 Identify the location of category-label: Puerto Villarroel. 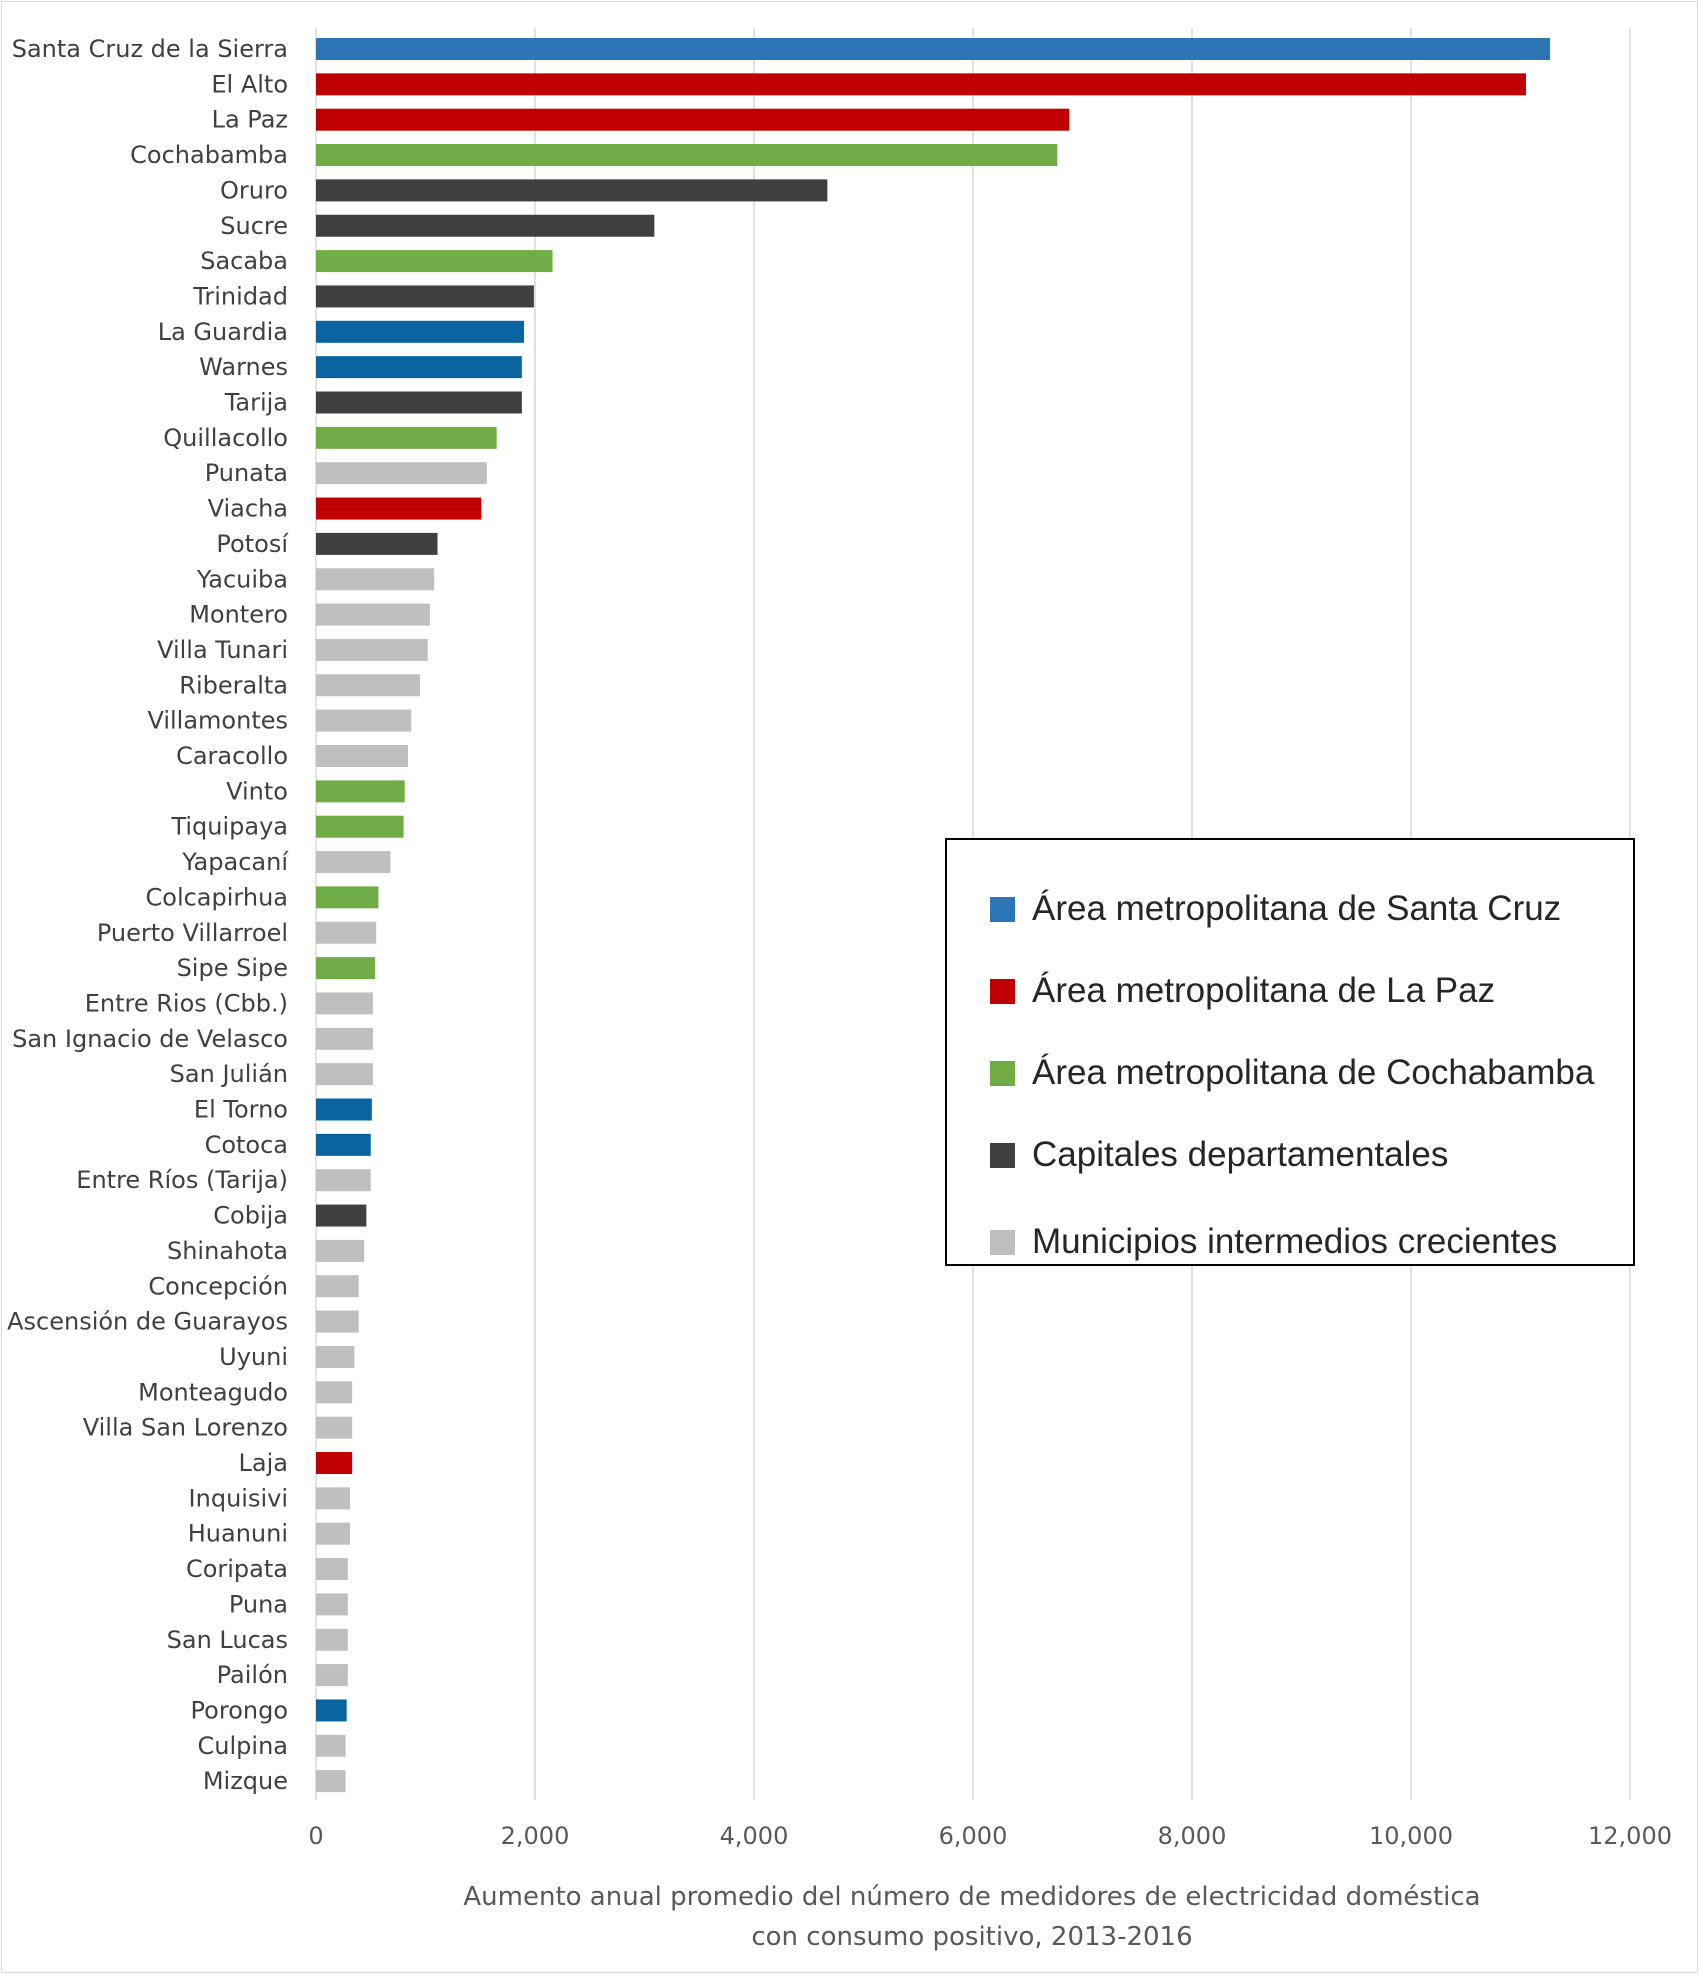
(192, 933).